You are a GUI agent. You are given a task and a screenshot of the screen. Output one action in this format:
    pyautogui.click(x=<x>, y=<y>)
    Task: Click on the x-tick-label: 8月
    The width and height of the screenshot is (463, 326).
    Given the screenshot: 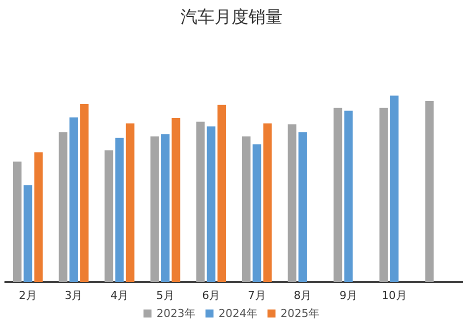 What is the action you would take?
    pyautogui.click(x=303, y=295)
    